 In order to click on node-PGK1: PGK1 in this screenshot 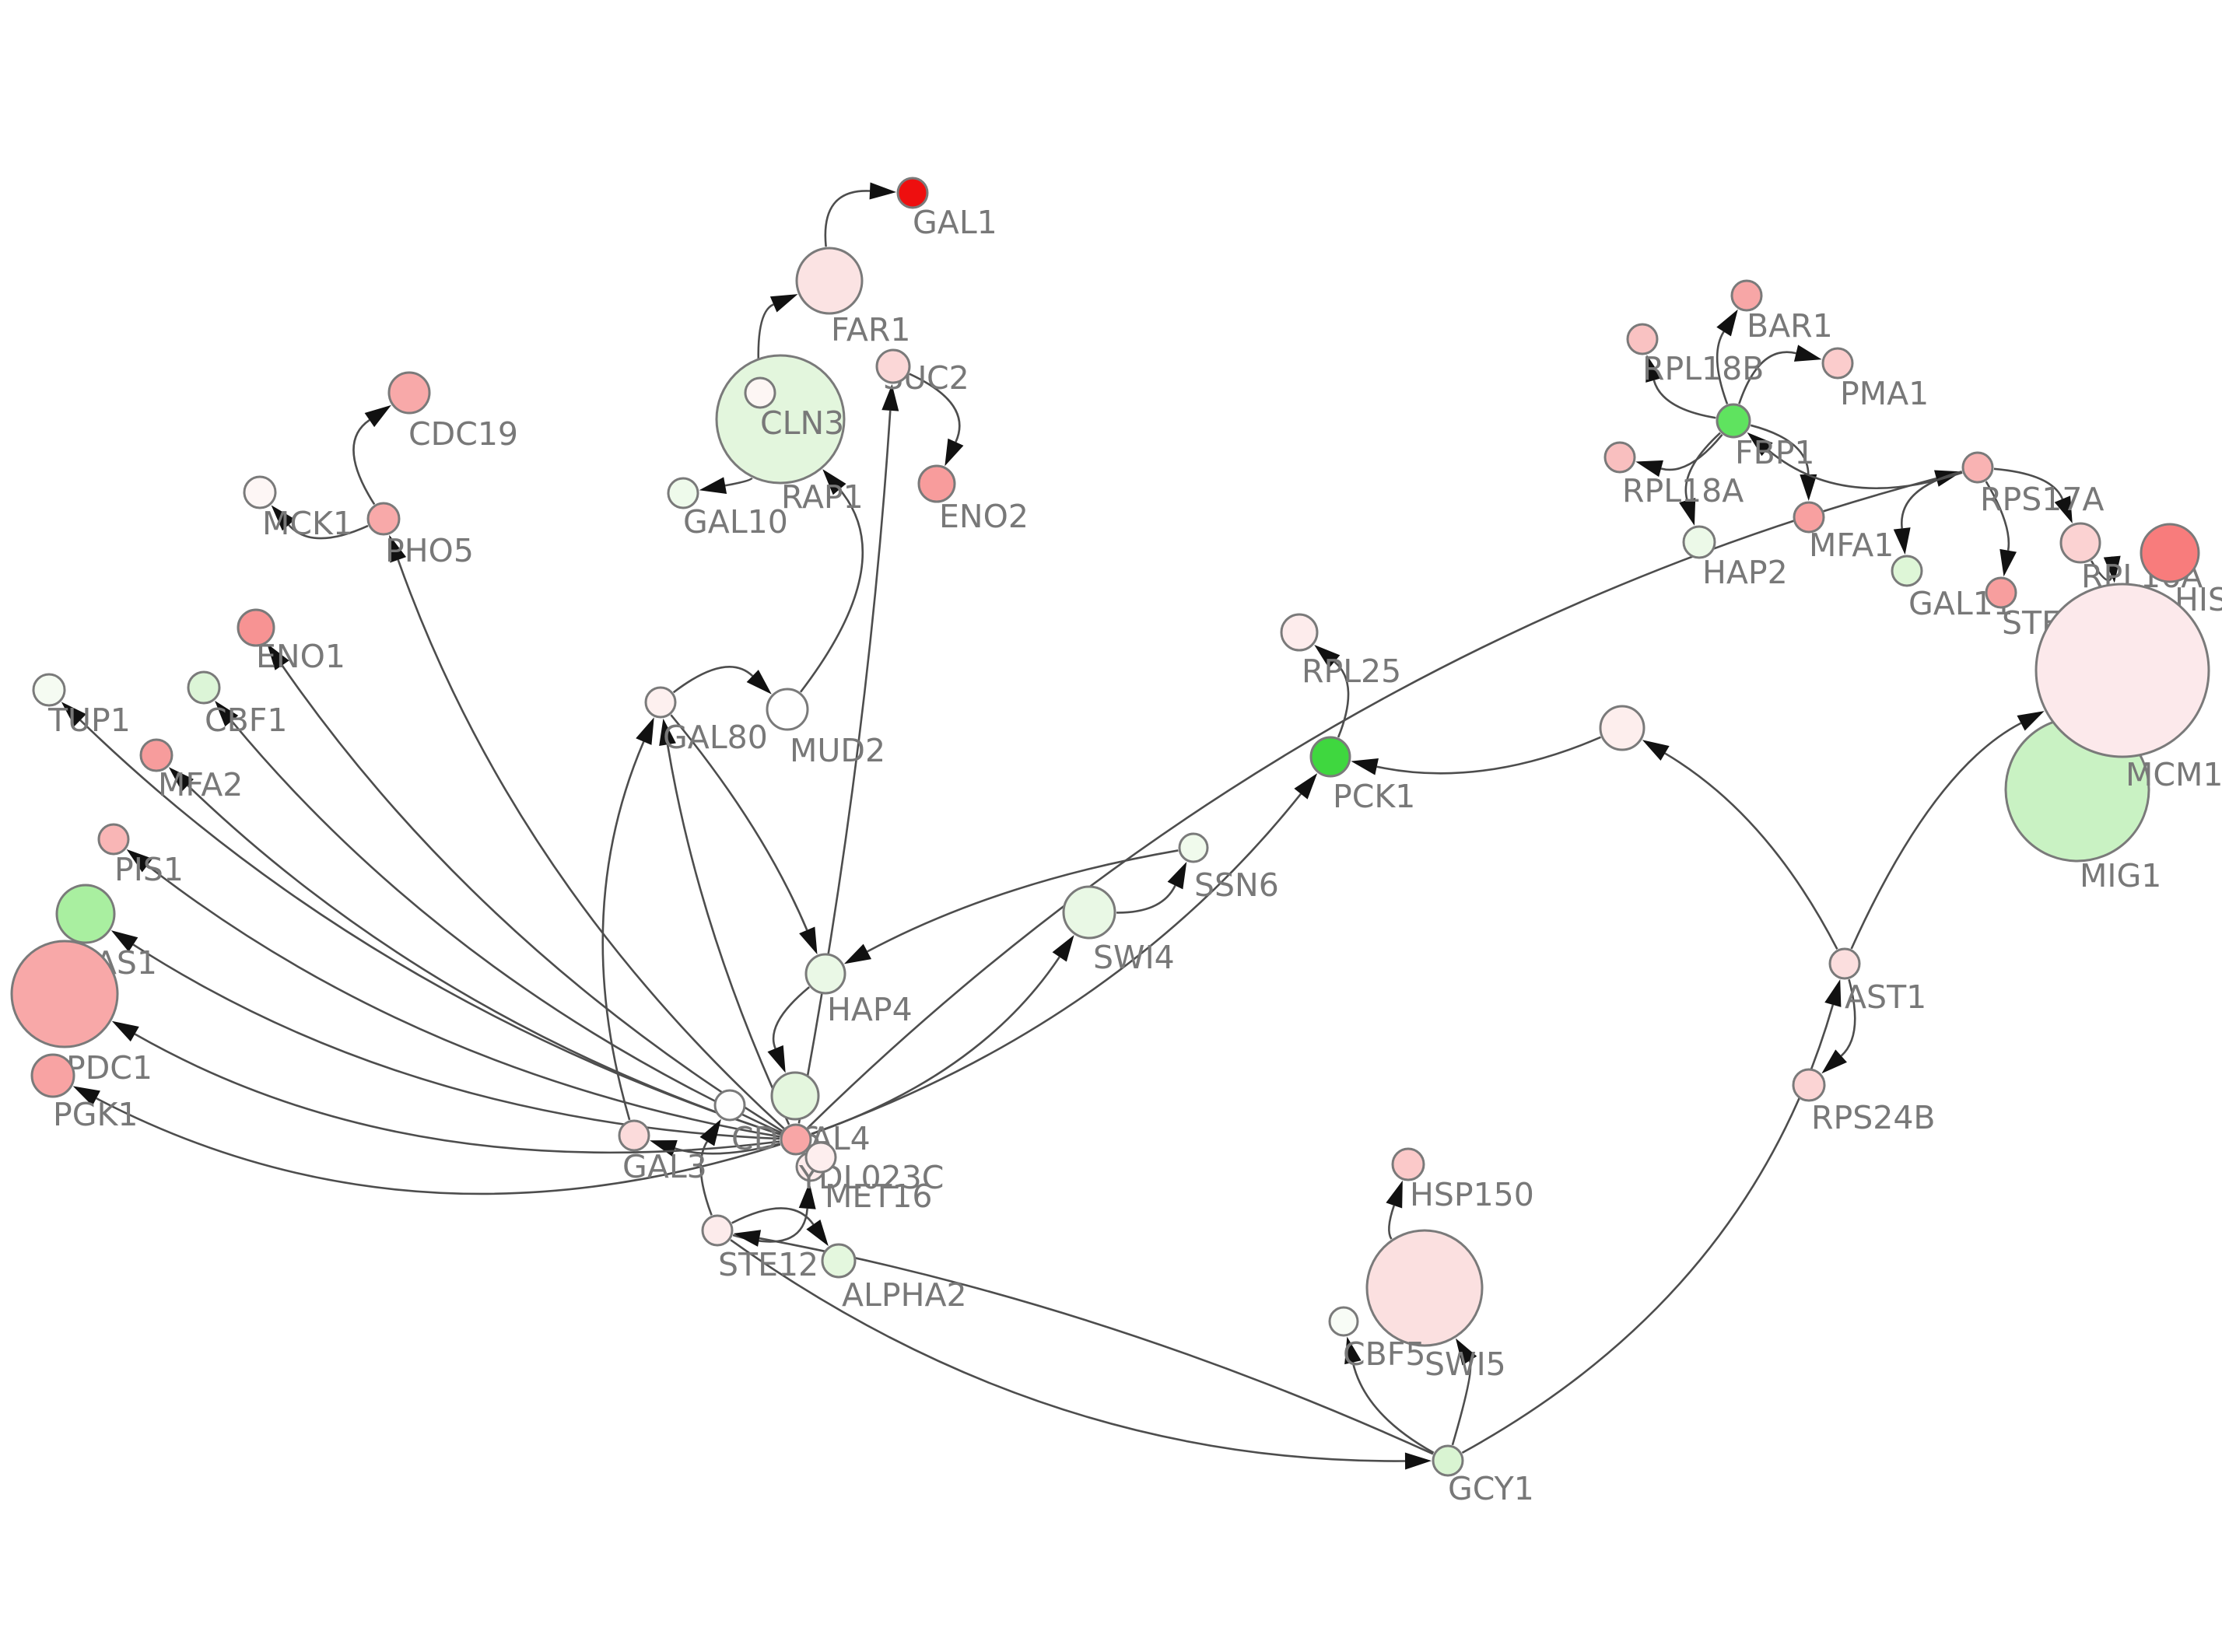, I will do `click(84, 1093)`.